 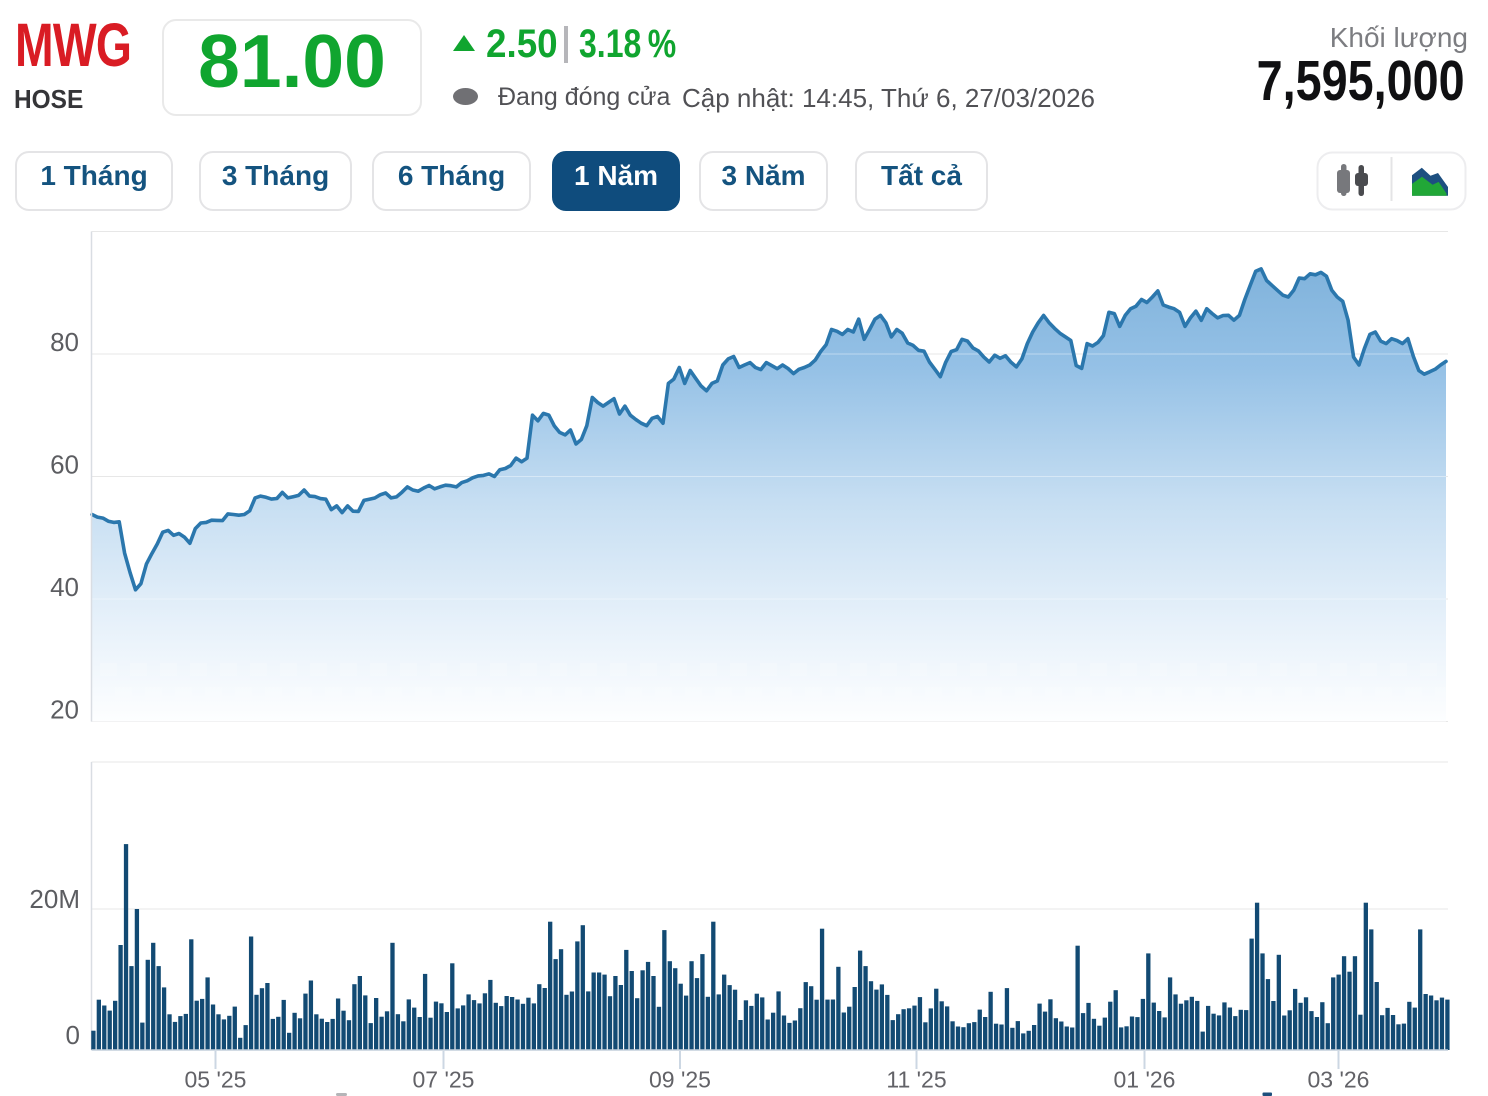 What do you see at coordinates (680, 1080) in the screenshot?
I see `svg-text: 09 '25` at bounding box center [680, 1080].